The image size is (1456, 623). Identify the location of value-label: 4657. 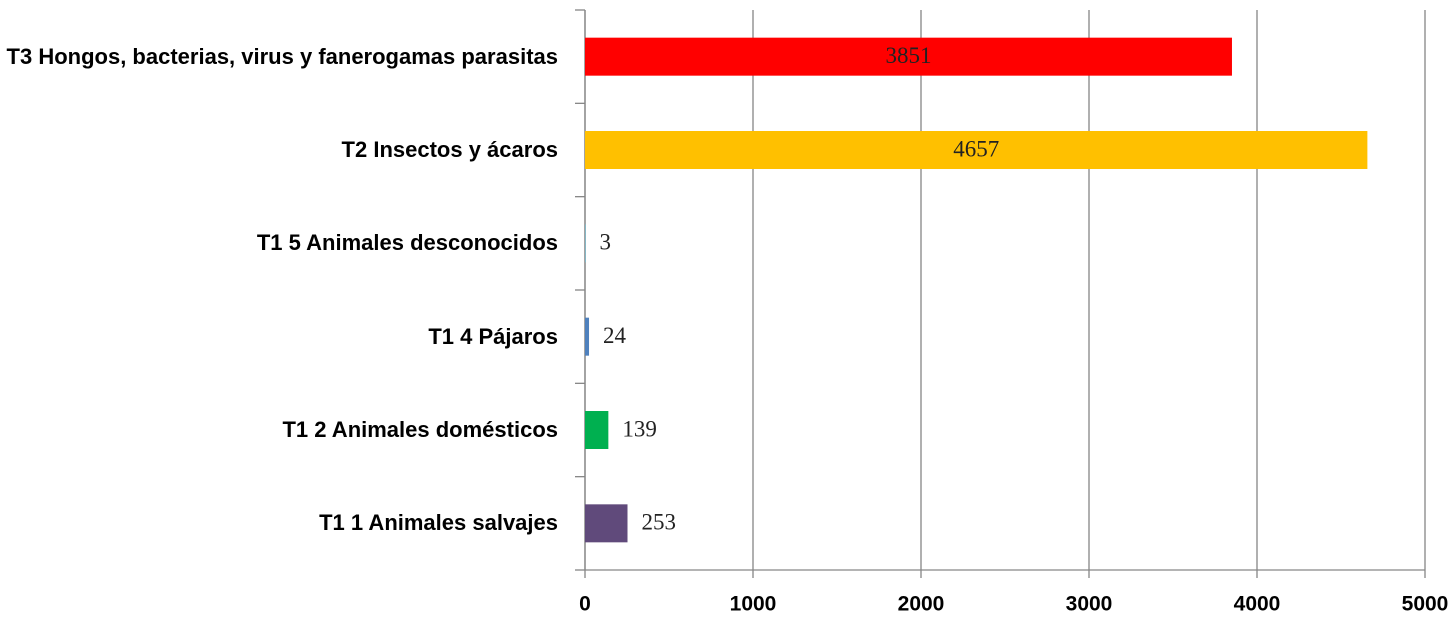
(976, 148).